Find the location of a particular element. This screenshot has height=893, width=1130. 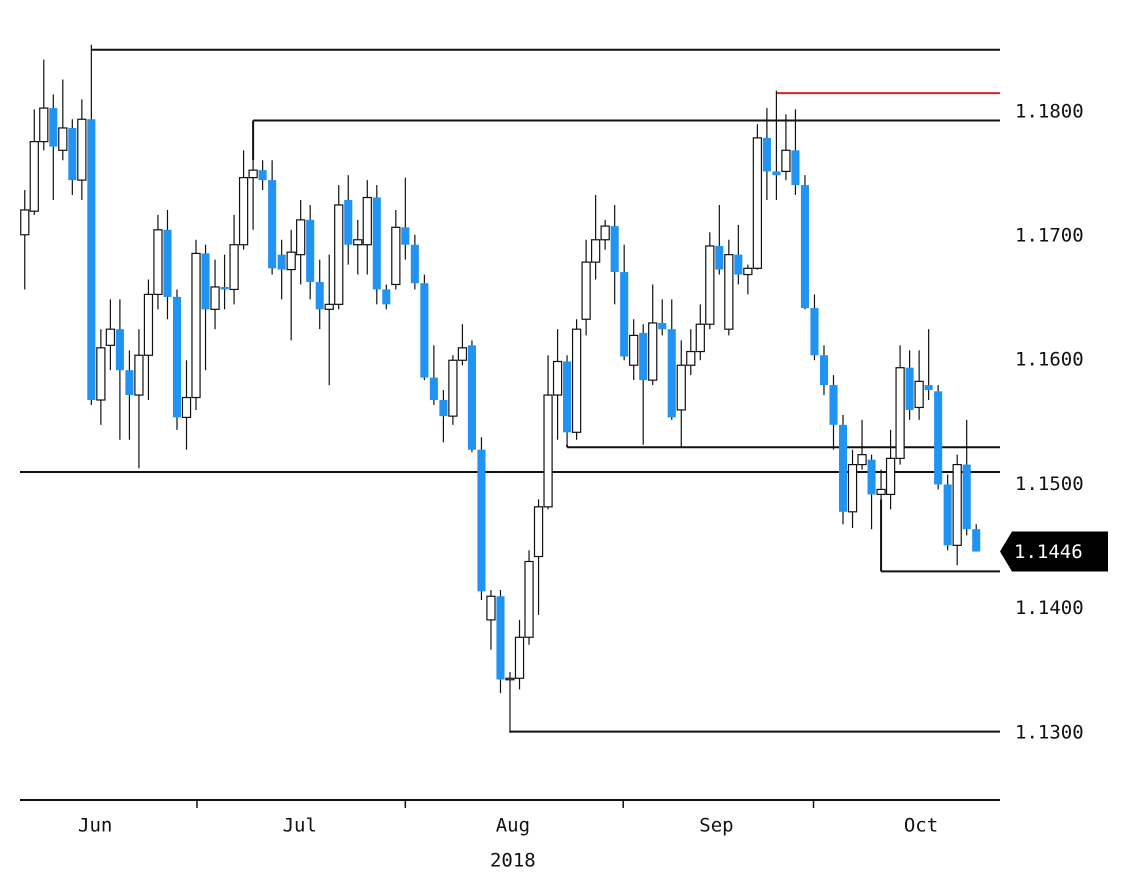

x-tick-label: Oct is located at coordinates (921, 826).